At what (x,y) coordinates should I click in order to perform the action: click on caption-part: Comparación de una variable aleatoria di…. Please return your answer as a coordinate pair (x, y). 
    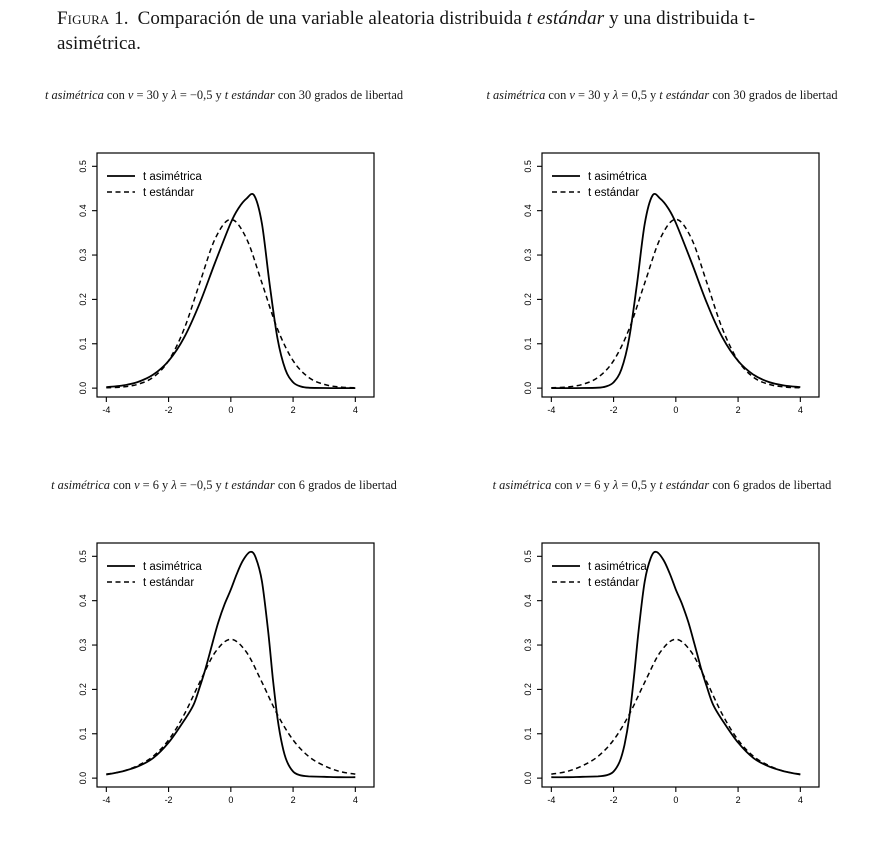
    Looking at the image, I should click on (332, 18).